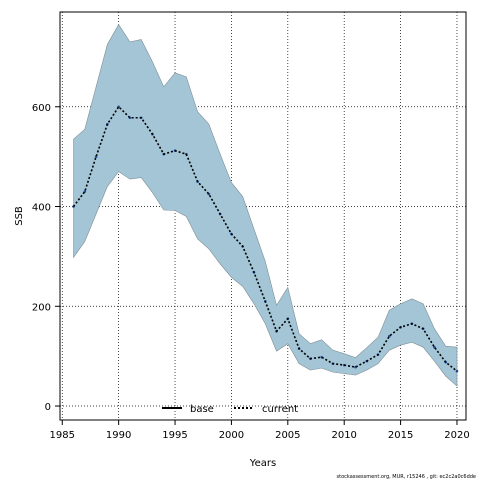 Image resolution: width=480 pixels, height=480 pixels. I want to click on x-tick-label: 1995, so click(174, 435).